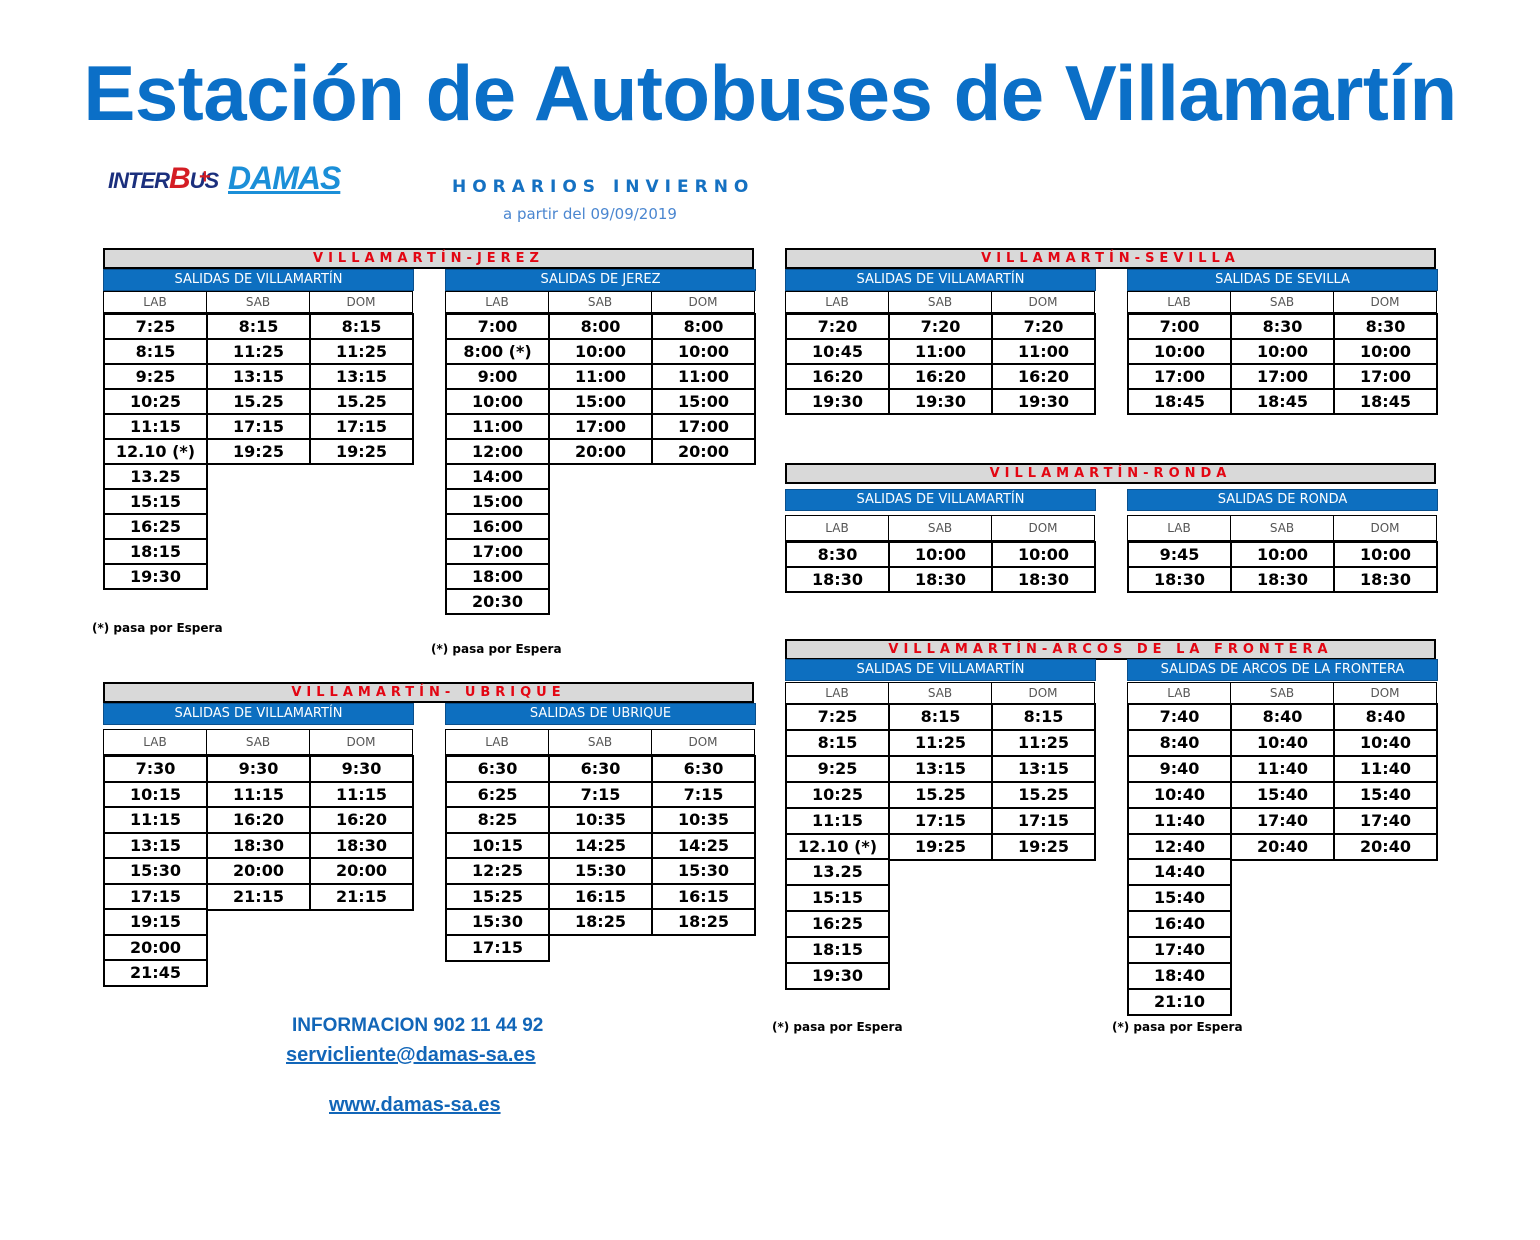 The height and width of the screenshot is (1240, 1540). I want to click on time-cell: 16:25, so click(155, 526).